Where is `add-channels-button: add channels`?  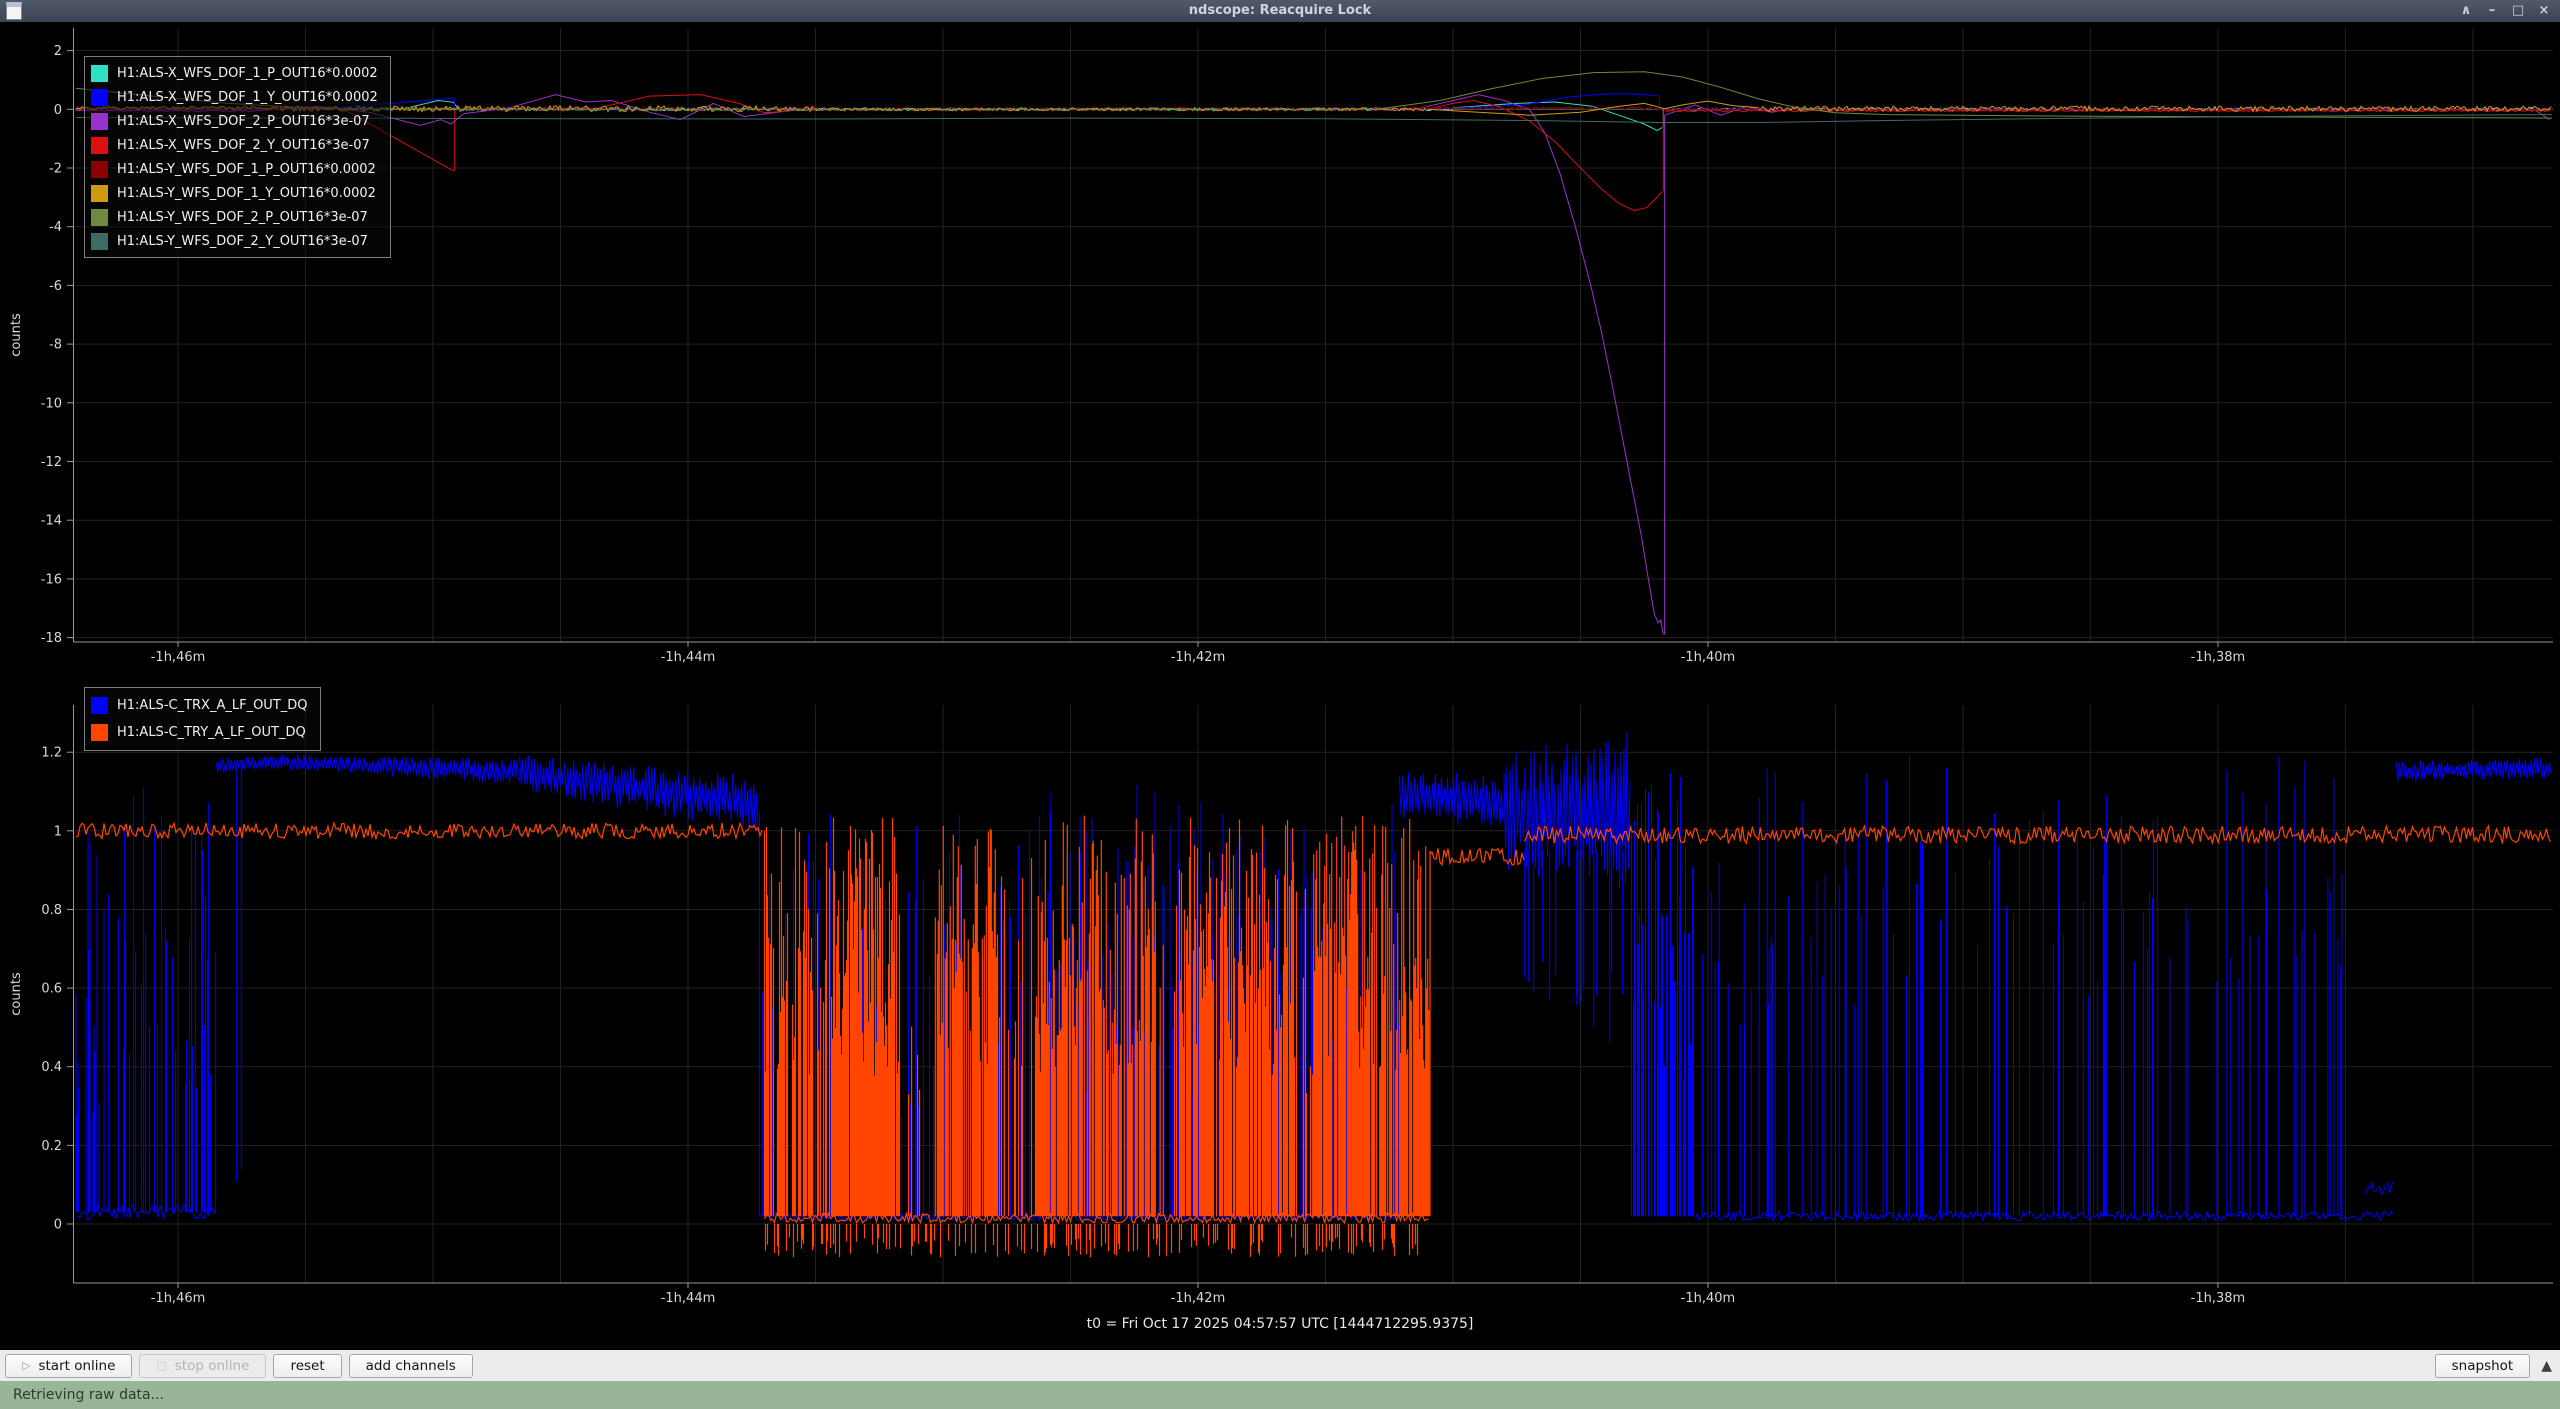 add-channels-button: add channels is located at coordinates (410, 1365).